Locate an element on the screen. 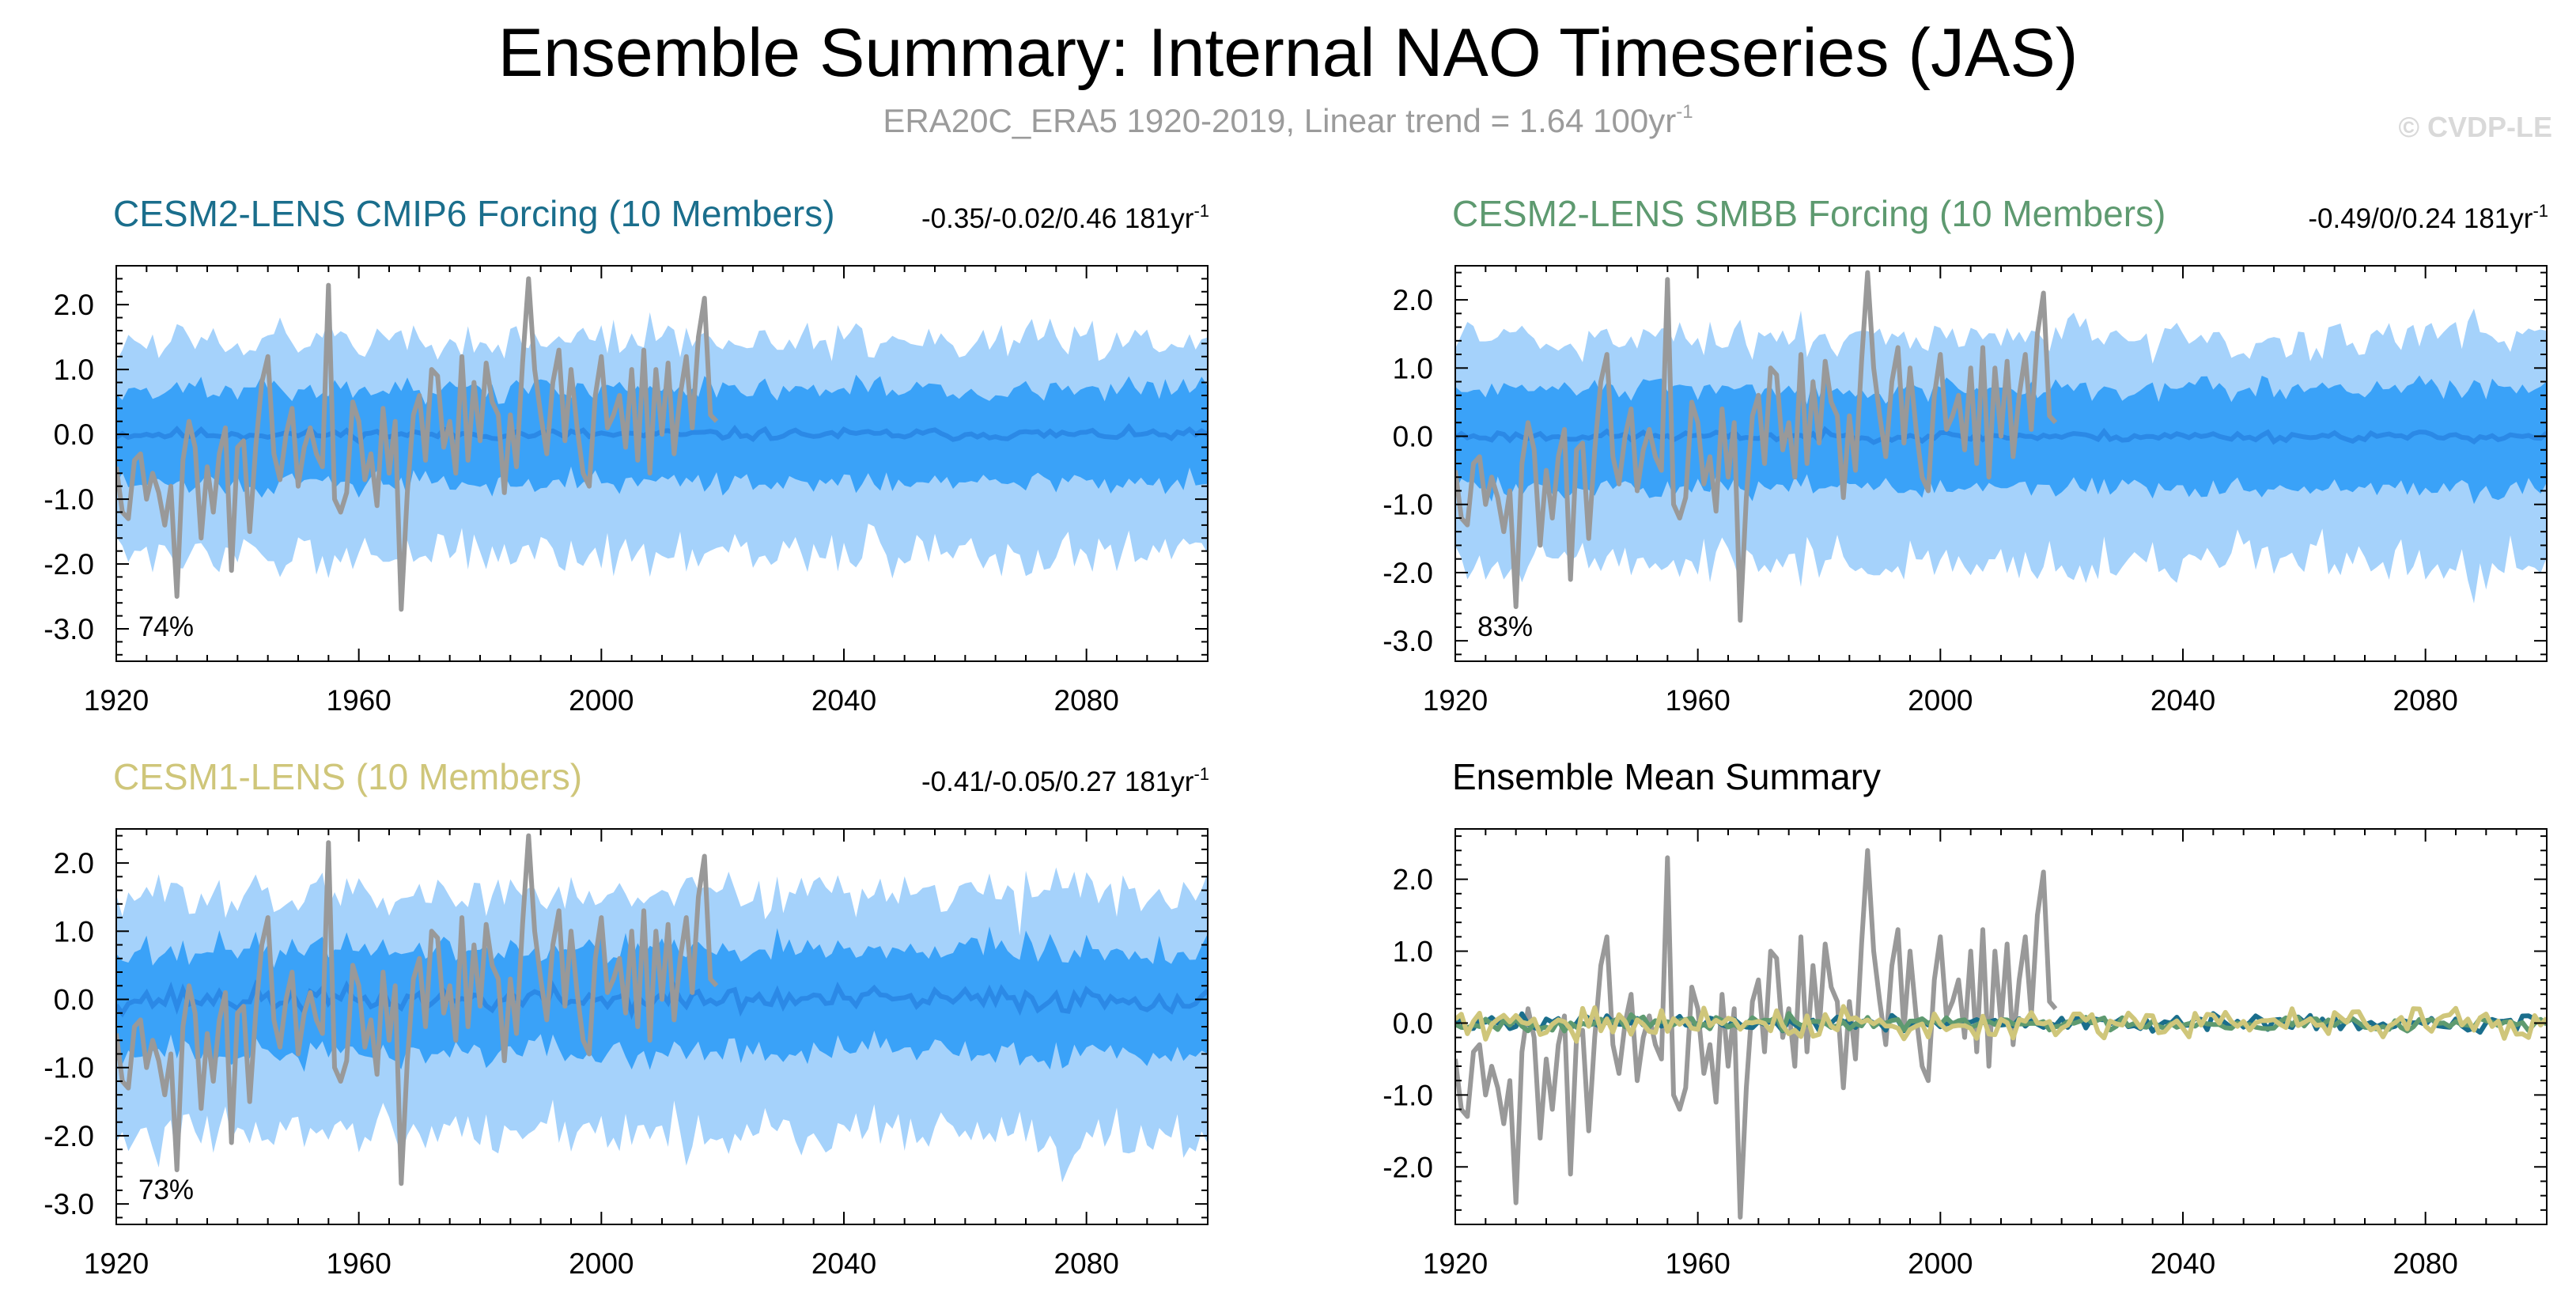  percent-label: 74% is located at coordinates (166, 626).